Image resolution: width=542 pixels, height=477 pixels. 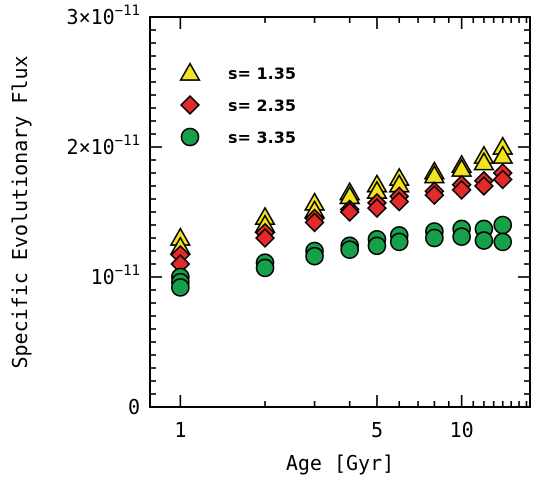 What do you see at coordinates (91, 147) in the screenshot?
I see `y-tick-label-base: 2×10` at bounding box center [91, 147].